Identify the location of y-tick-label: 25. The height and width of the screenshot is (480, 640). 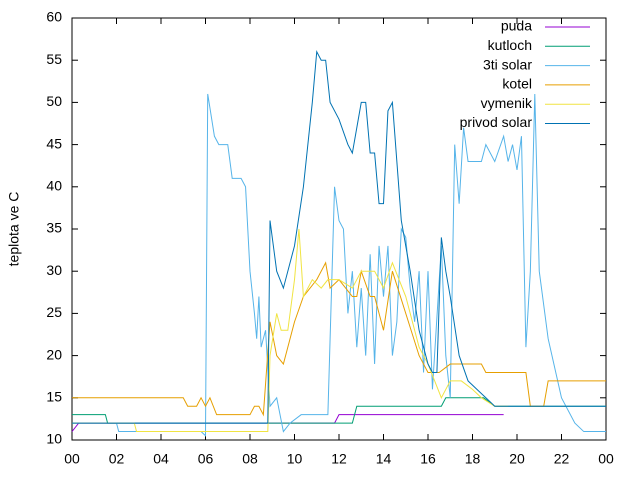
(54, 312).